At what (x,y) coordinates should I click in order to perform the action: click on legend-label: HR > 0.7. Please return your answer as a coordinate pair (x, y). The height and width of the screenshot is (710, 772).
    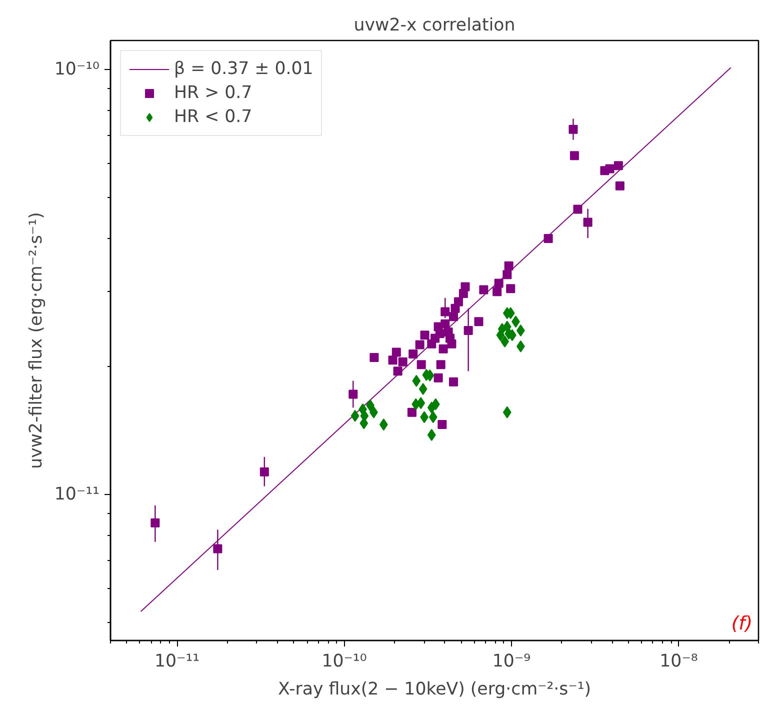
    Looking at the image, I should click on (213, 93).